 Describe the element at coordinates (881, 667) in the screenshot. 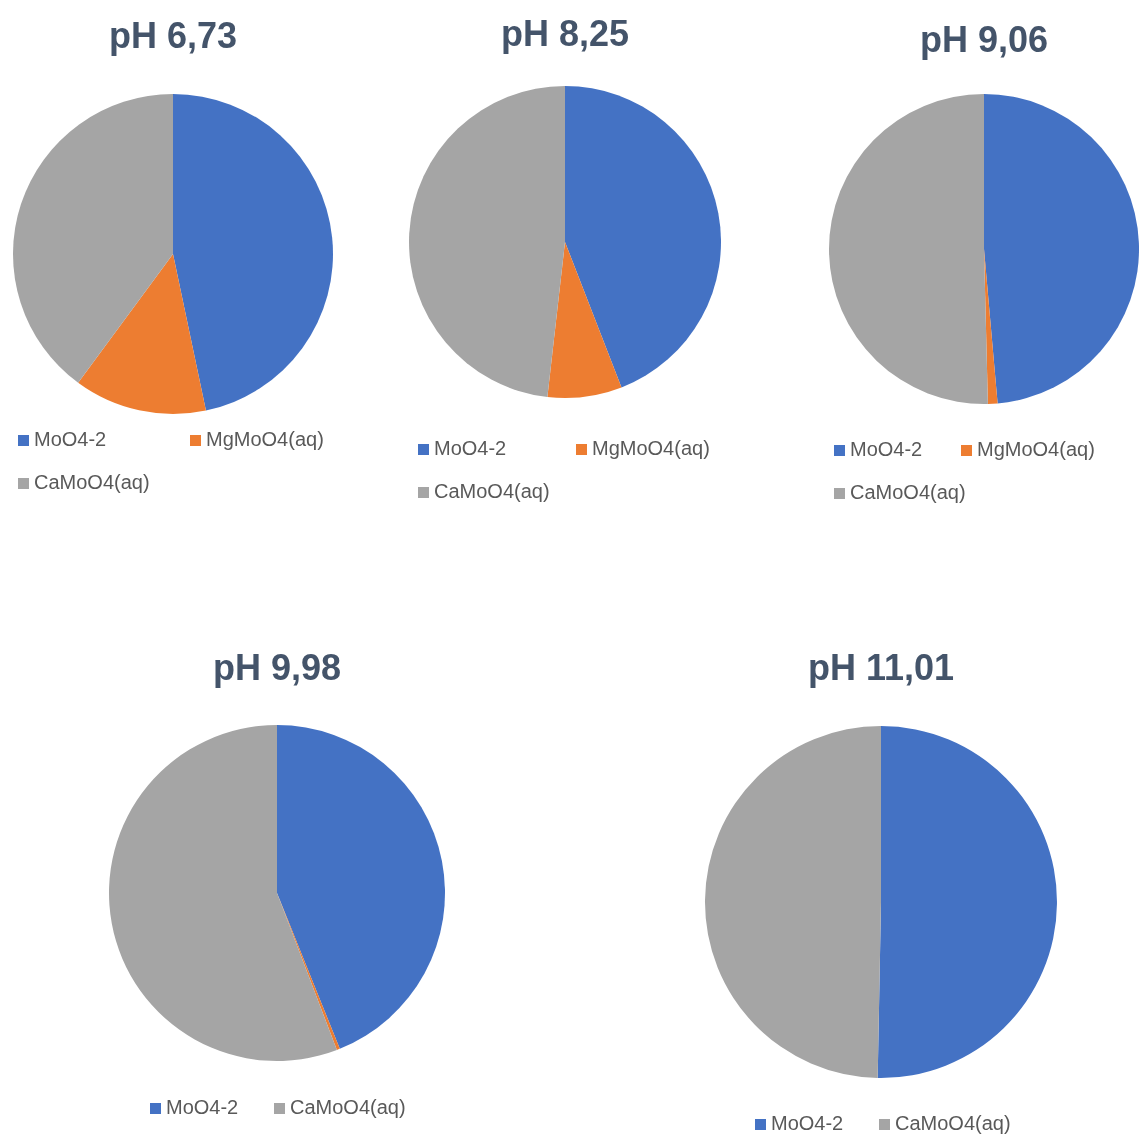

I see `chart-title: pH 11,01` at that location.